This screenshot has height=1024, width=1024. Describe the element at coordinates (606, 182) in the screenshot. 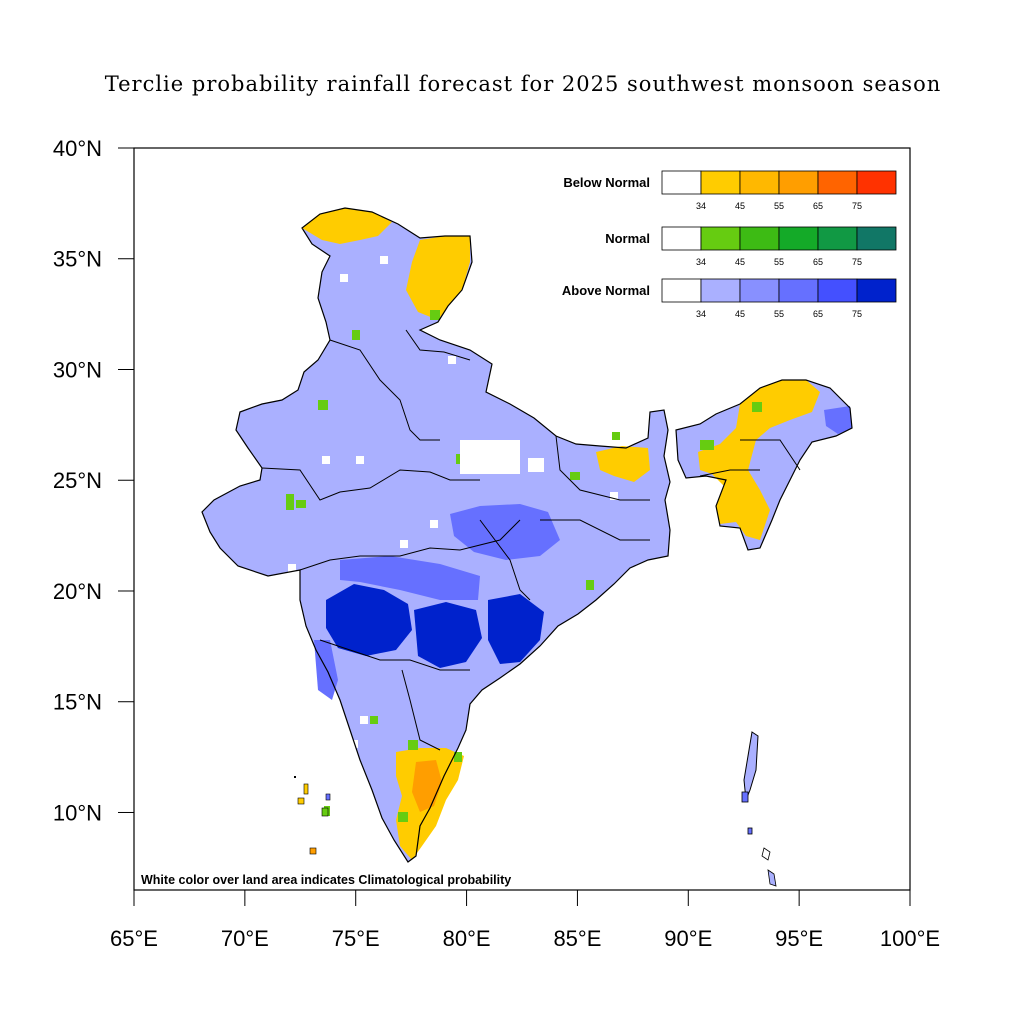

I see `legend-label: Below Normal` at that location.